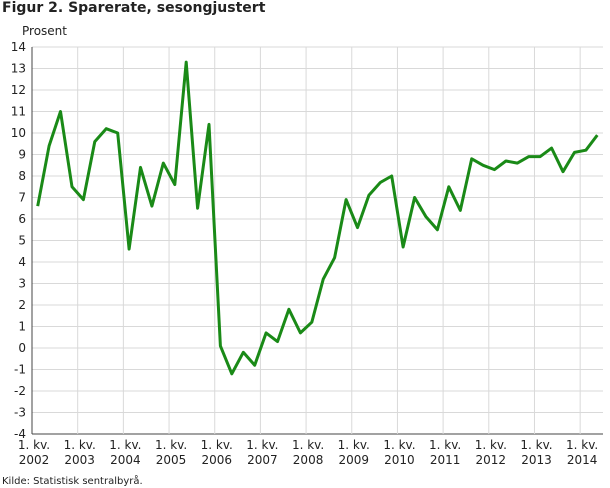 This screenshot has width=610, height=488. I want to click on y-tick-label: 2, so click(22, 305).